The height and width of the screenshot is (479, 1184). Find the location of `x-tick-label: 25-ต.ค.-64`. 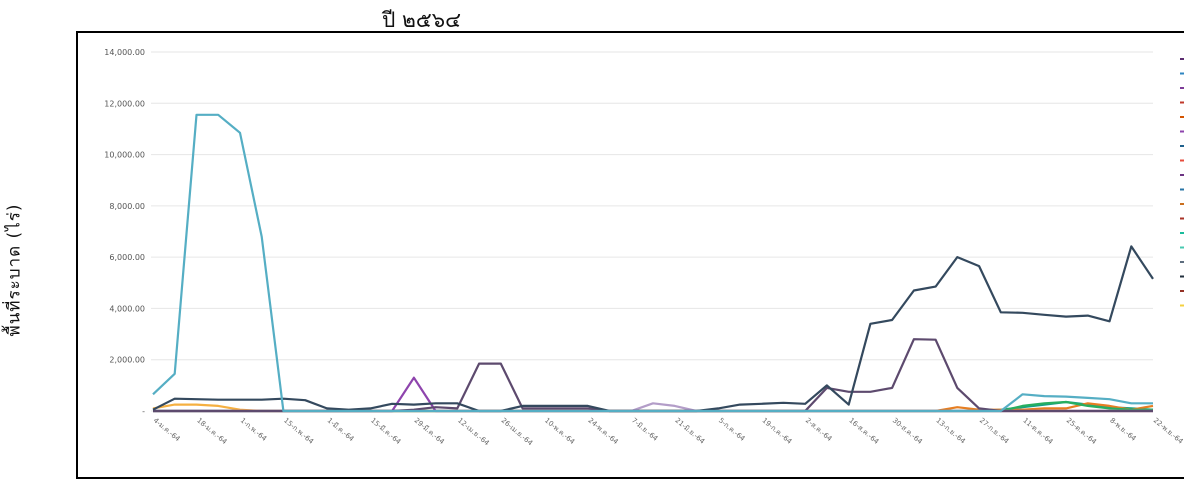

x-tick-label: 25-ต.ค.-64 is located at coordinates (1082, 431).